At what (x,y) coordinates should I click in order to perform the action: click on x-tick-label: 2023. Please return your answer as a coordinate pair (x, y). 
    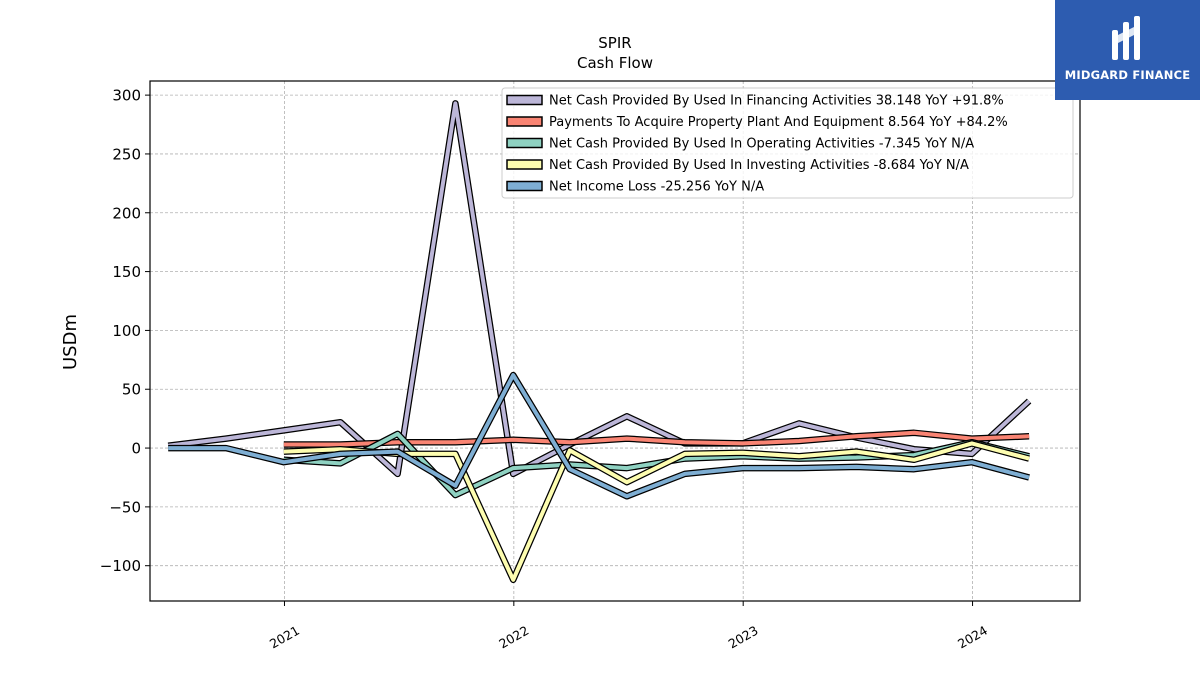
    Looking at the image, I should click on (743, 637).